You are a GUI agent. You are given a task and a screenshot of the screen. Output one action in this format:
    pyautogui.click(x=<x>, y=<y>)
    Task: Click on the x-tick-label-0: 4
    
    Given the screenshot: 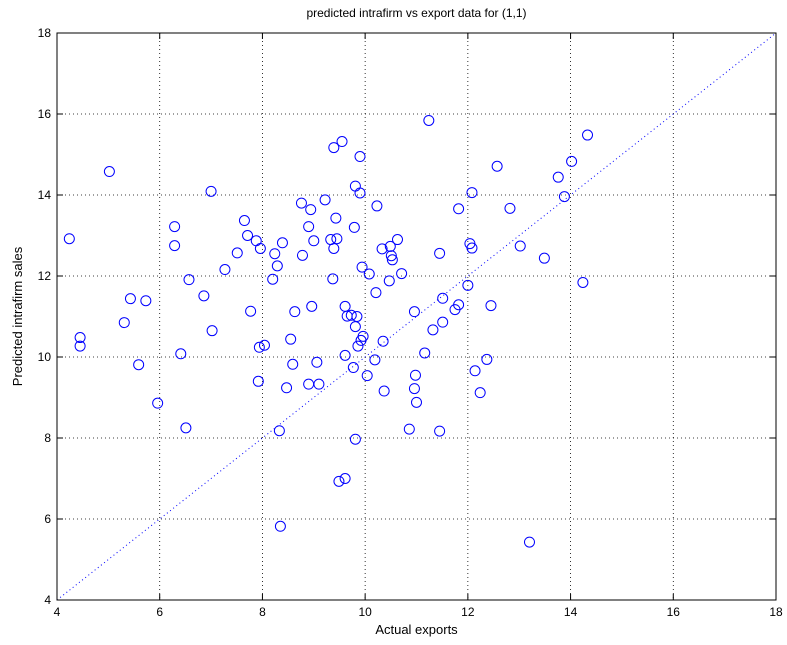 What is the action you would take?
    pyautogui.click(x=57, y=612)
    